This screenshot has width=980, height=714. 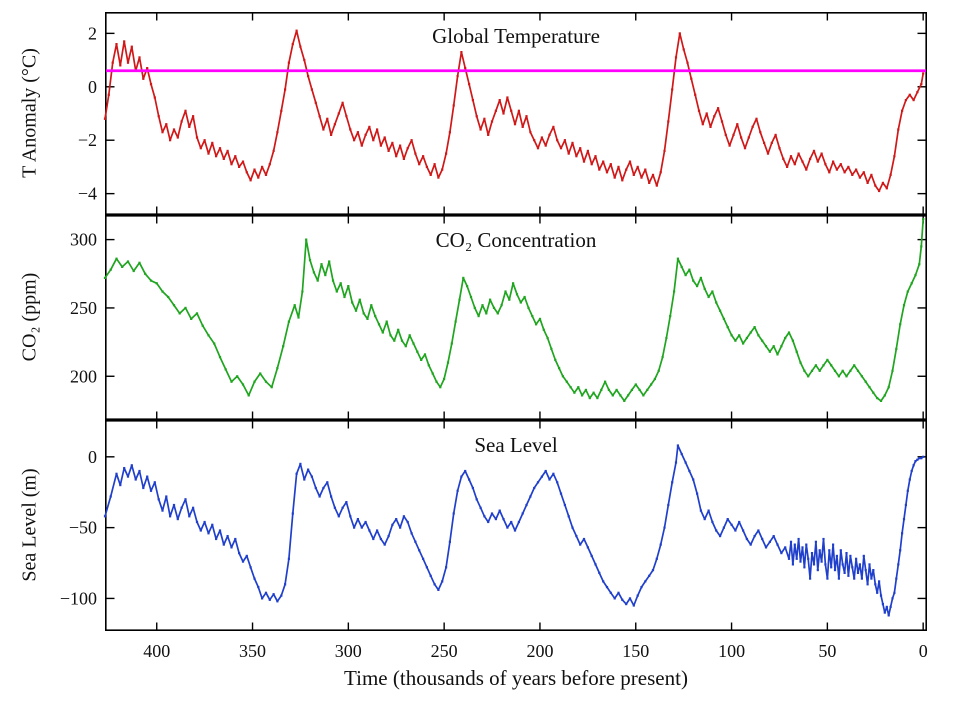 I want to click on y-tick-label: 300, so click(x=83, y=240).